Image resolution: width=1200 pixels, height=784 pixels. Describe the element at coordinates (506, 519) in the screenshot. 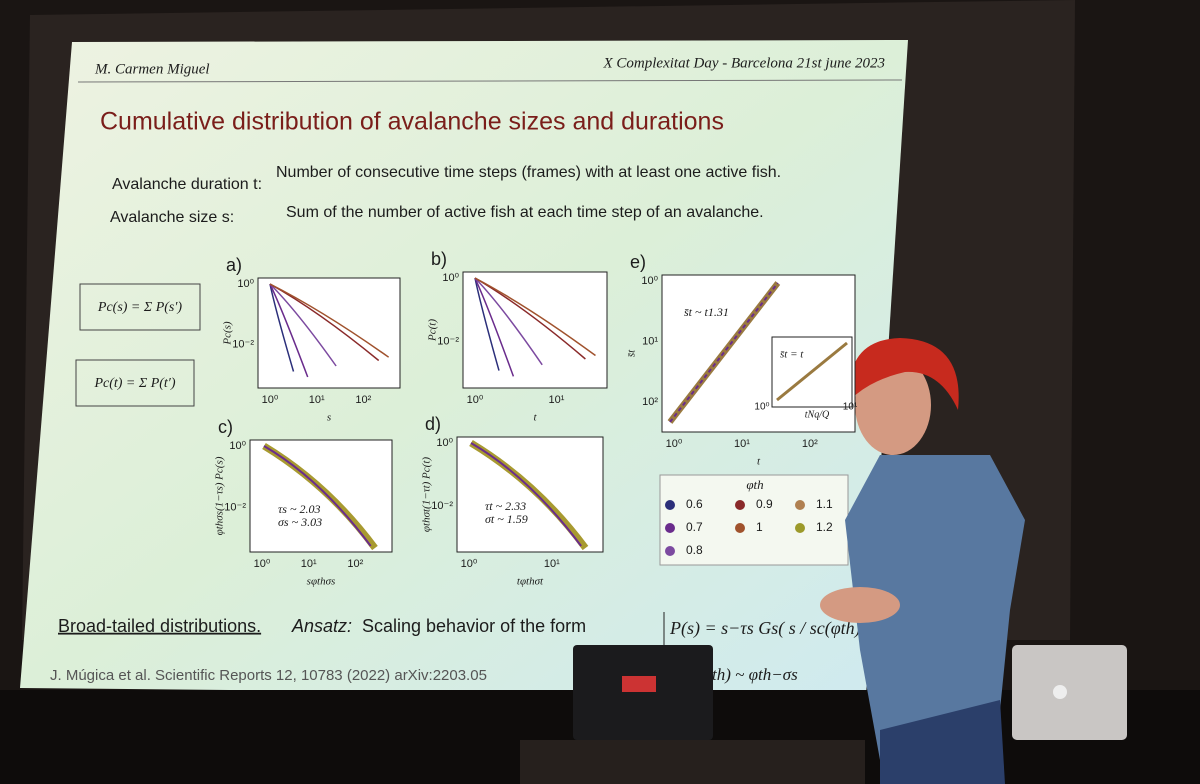

I see `annotation: σt ~ 1.59` at that location.